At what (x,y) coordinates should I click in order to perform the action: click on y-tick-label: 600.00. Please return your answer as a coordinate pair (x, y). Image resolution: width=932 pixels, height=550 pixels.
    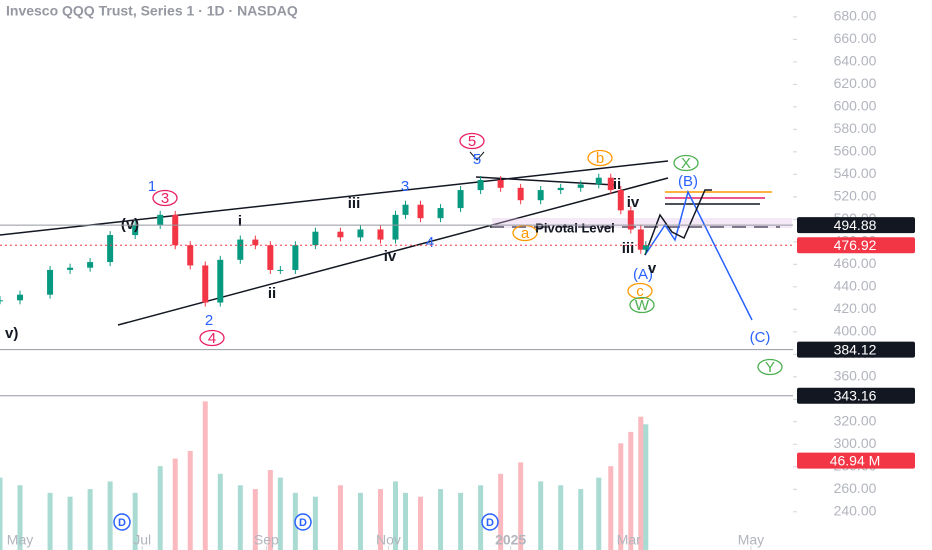
    Looking at the image, I should click on (855, 106).